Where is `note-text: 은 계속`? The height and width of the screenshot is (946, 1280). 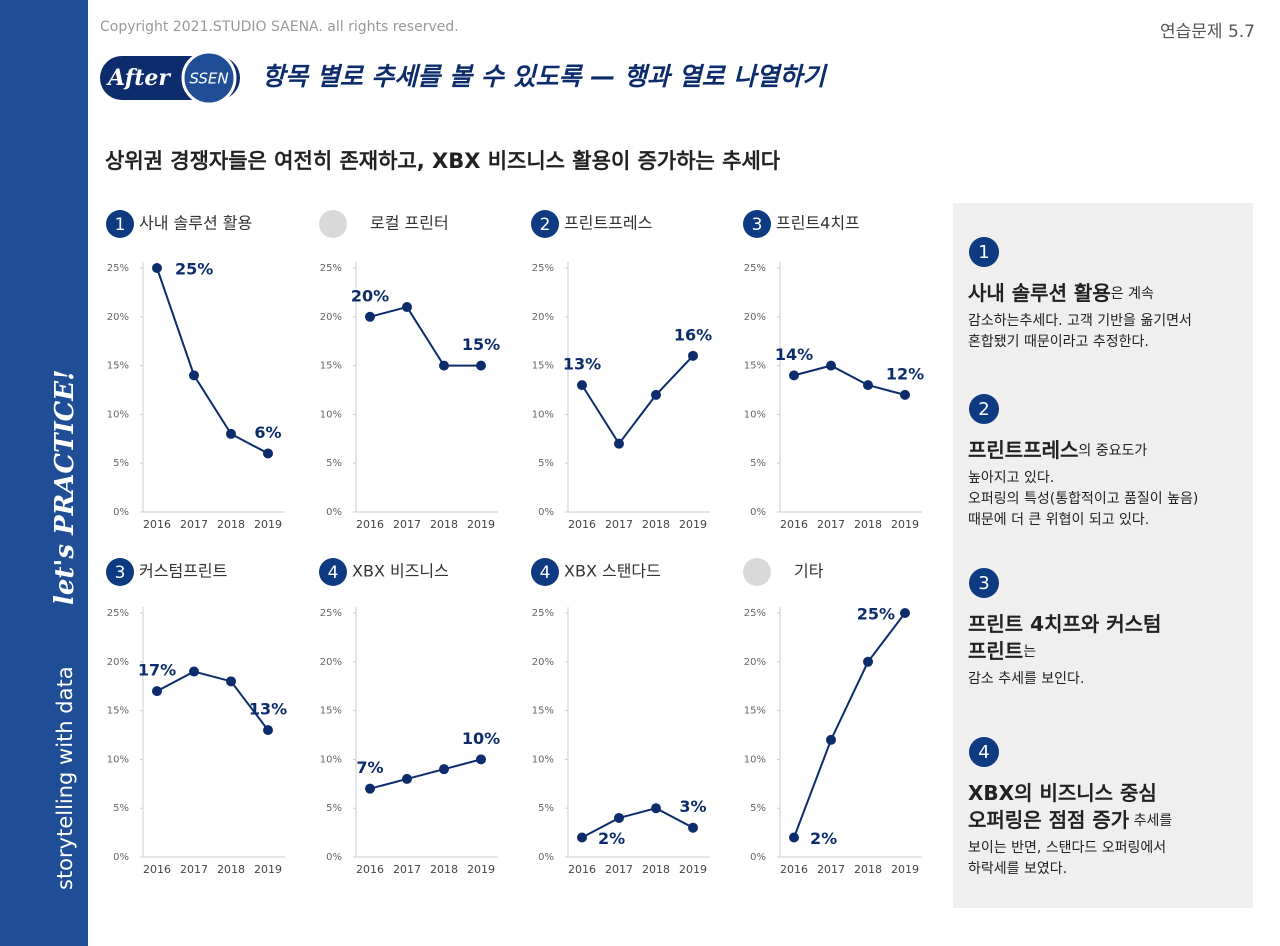
note-text: 은 계속 is located at coordinates (1132, 294).